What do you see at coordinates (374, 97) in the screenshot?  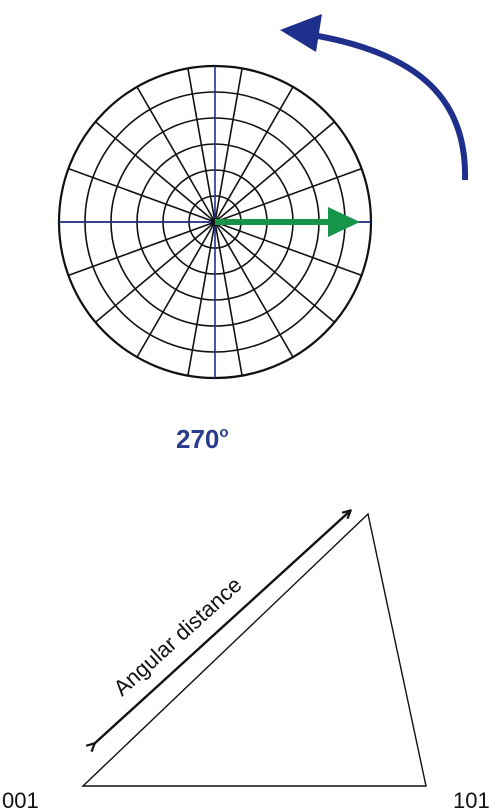 I see `curved-arrow-icon` at bounding box center [374, 97].